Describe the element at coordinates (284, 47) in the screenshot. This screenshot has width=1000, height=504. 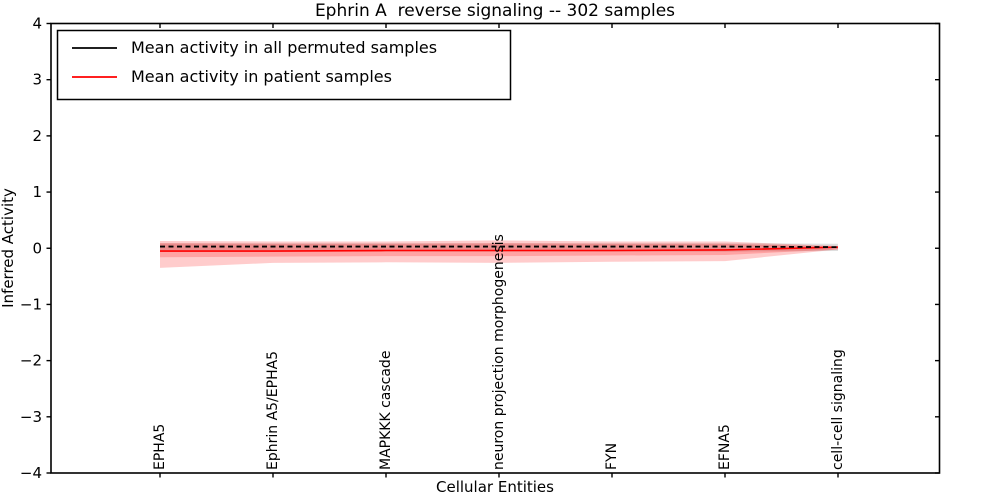
I see `legend-label-permuted: Mean activity in all permuted samples` at that location.